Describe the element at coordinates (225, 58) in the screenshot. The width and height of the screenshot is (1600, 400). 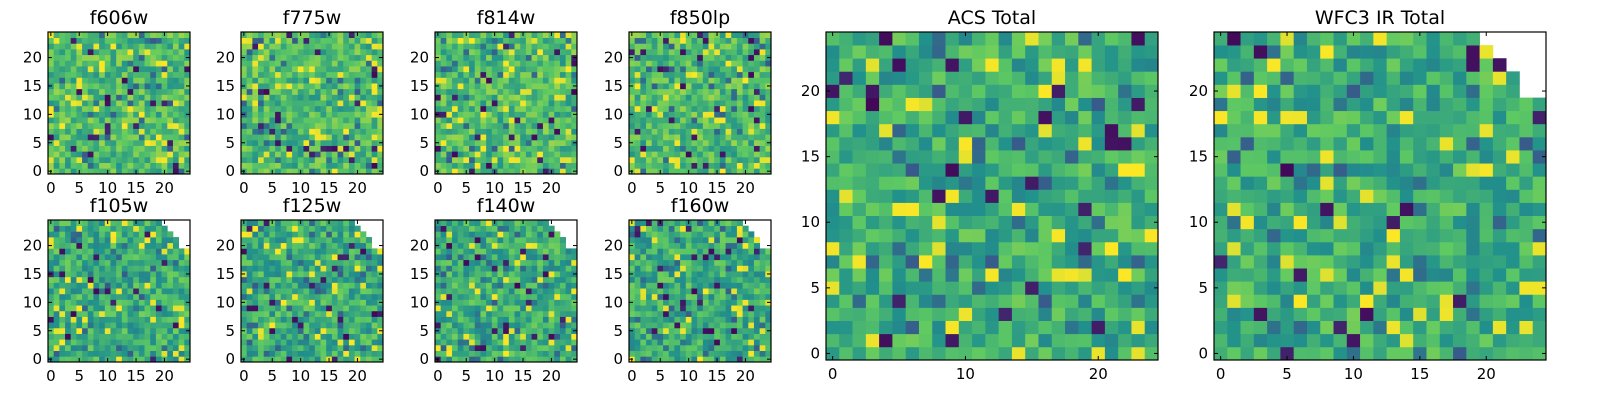
I see `y-tick-label: 20` at that location.